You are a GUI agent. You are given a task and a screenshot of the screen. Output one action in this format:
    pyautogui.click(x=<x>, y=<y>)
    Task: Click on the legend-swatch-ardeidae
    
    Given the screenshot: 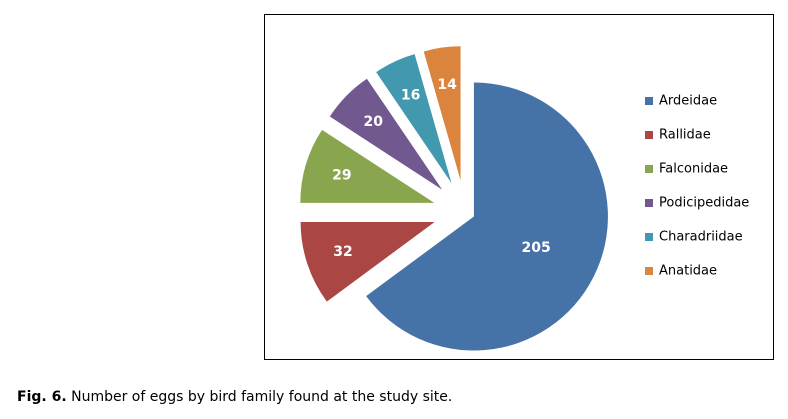 What is the action you would take?
    pyautogui.click(x=649, y=101)
    